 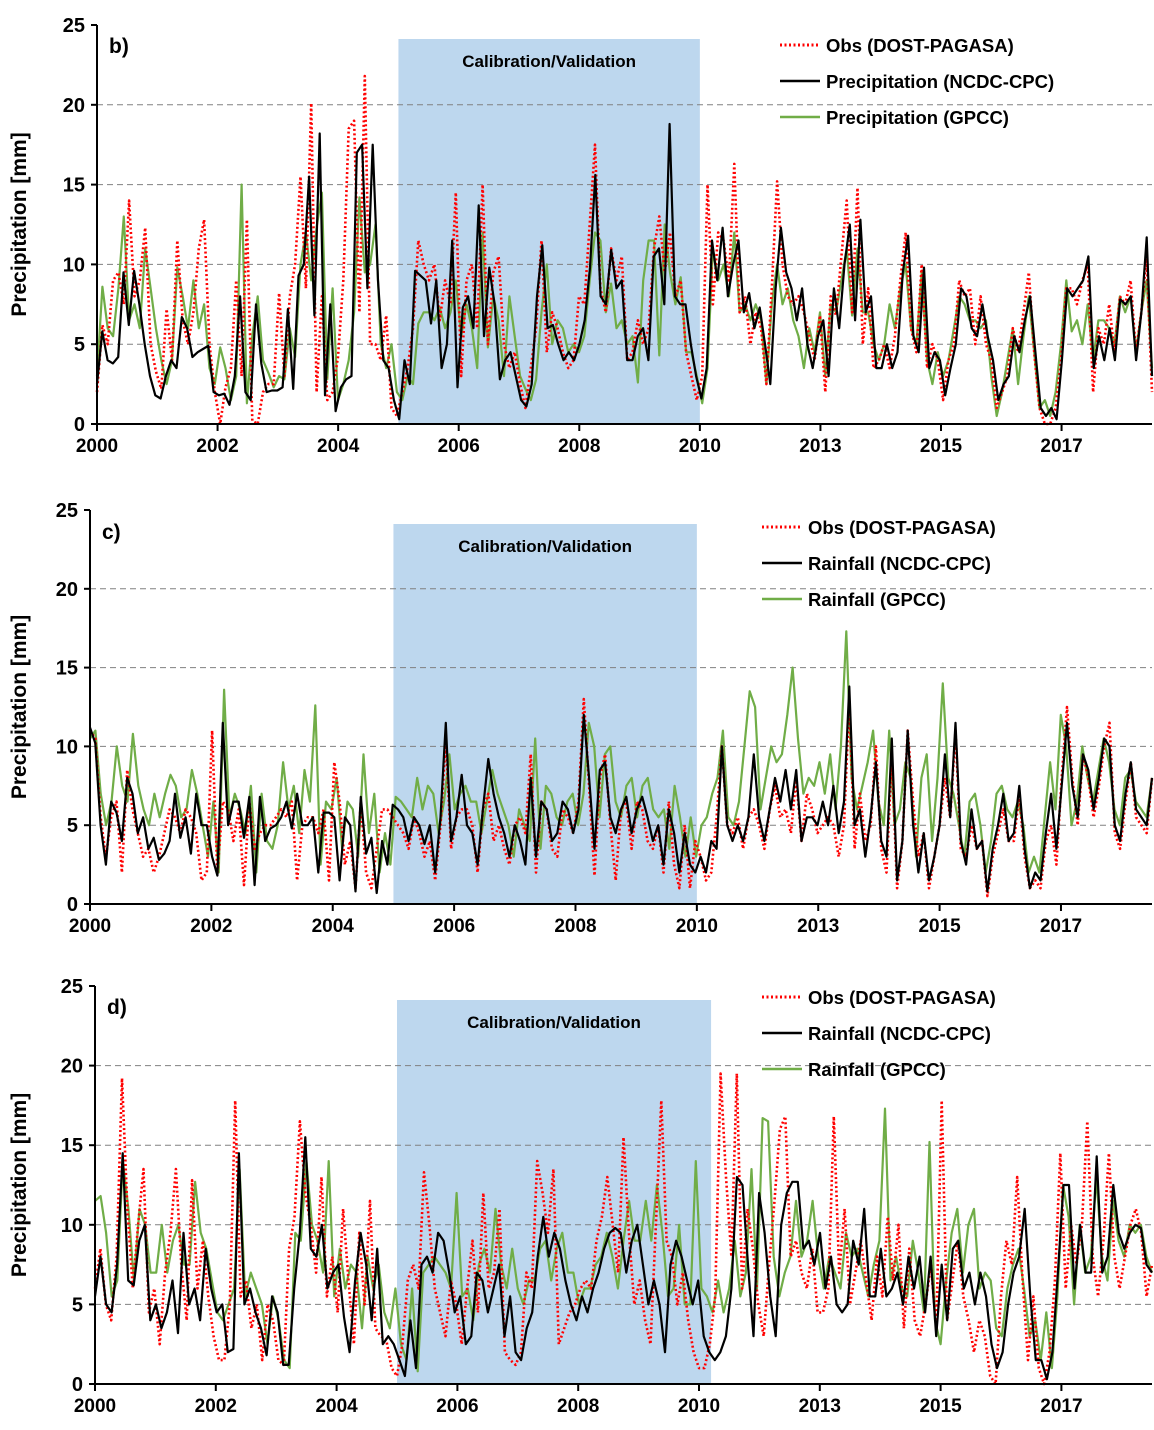 I want to click on legend-label: Precipitation (GPCC), so click(x=917, y=117).